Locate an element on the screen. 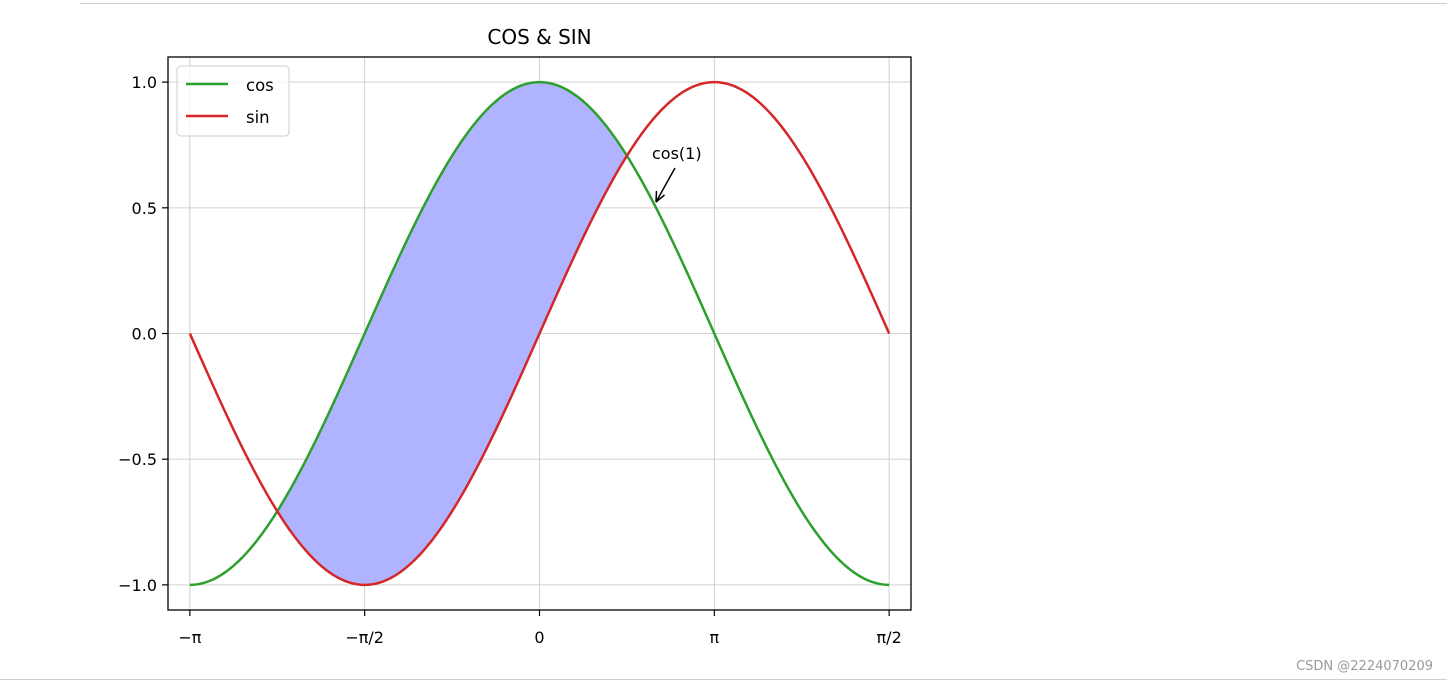  top-bar is located at coordinates (723, 2).